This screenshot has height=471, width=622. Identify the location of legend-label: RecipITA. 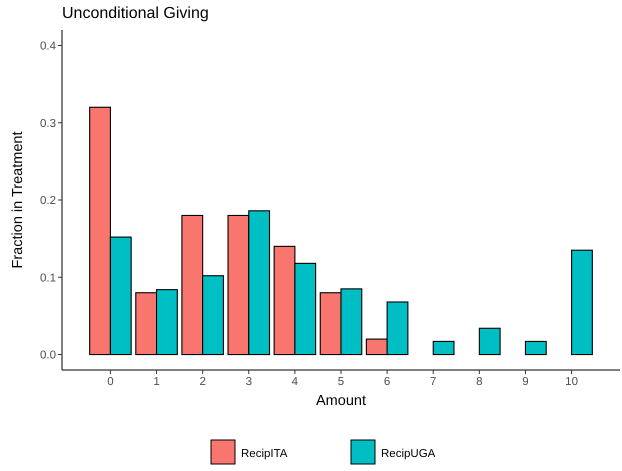
(264, 454).